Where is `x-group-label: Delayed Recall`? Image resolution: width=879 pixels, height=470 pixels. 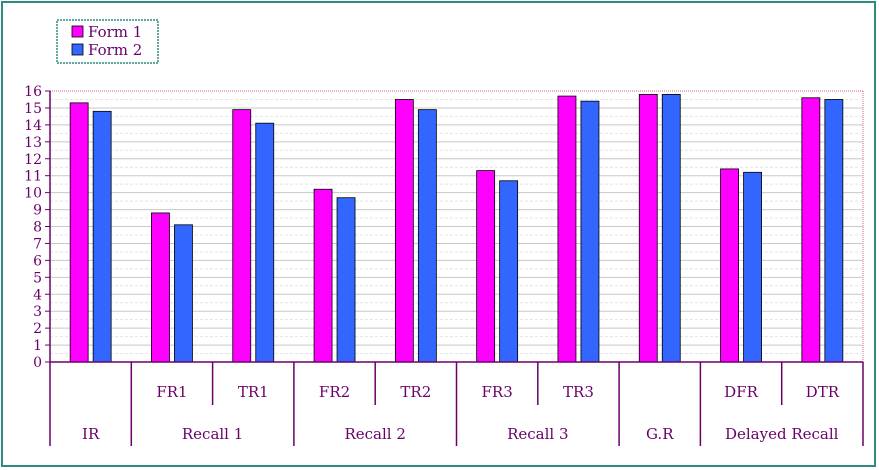
x-group-label: Delayed Recall is located at coordinates (782, 434).